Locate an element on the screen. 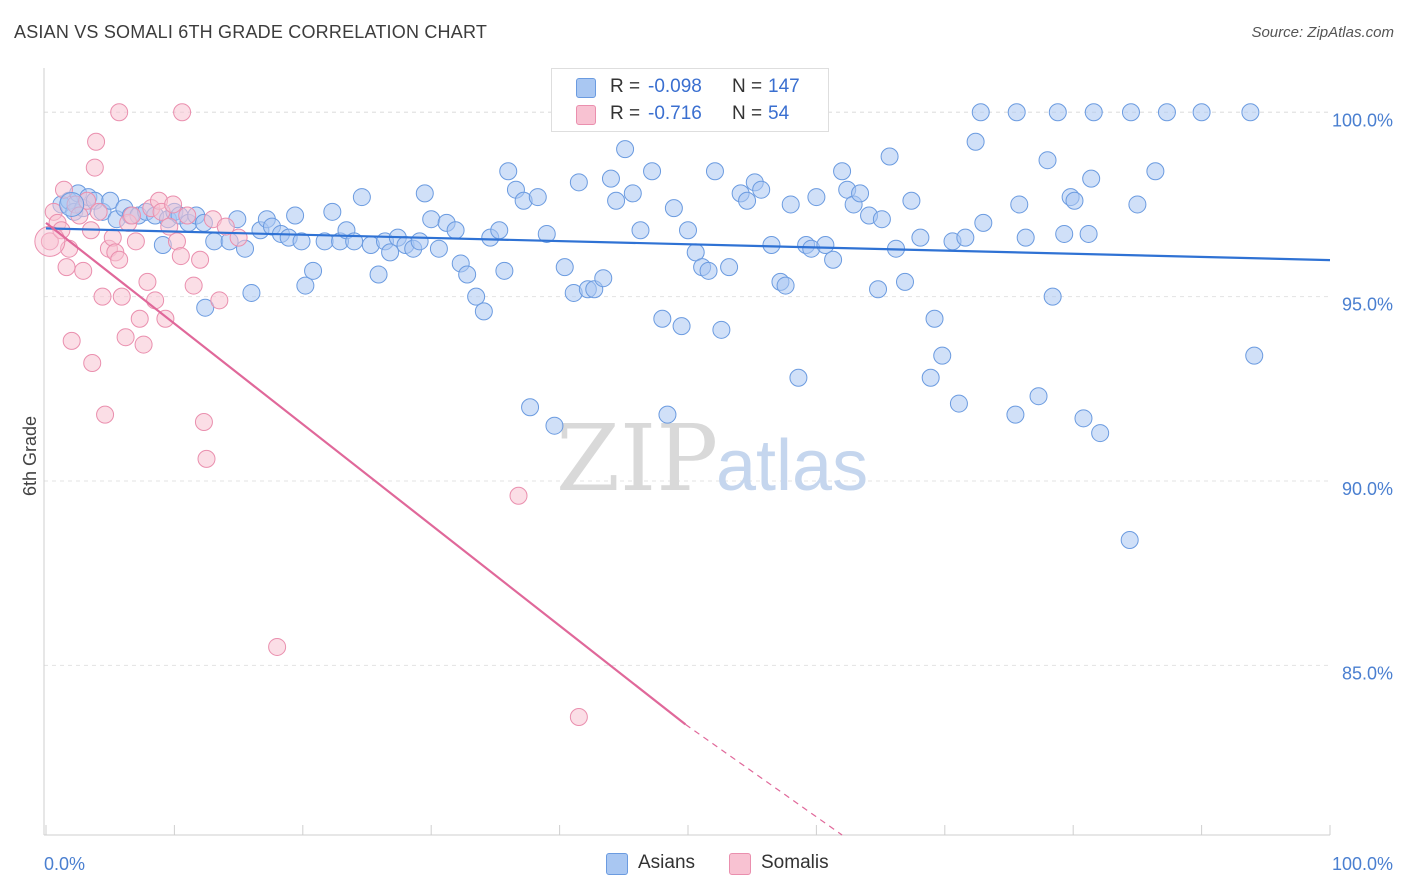 The height and width of the screenshot is (892, 1406). source-label: Source: ZipAtlas.com is located at coordinates (1322, 32).